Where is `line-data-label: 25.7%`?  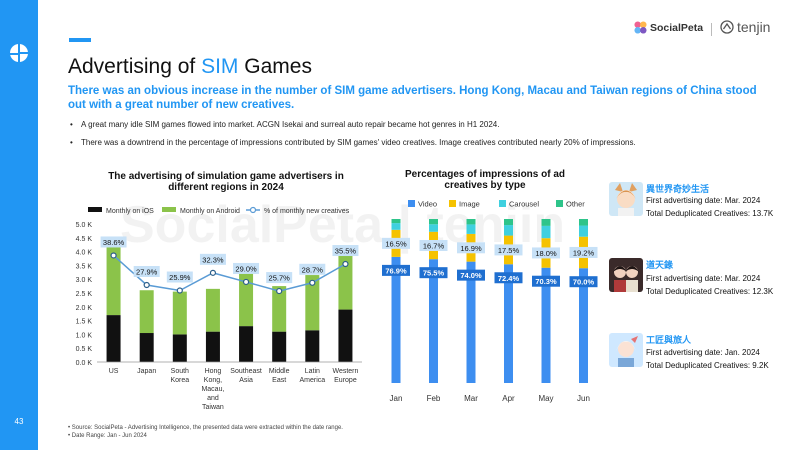 line-data-label: 25.7% is located at coordinates (280, 278).